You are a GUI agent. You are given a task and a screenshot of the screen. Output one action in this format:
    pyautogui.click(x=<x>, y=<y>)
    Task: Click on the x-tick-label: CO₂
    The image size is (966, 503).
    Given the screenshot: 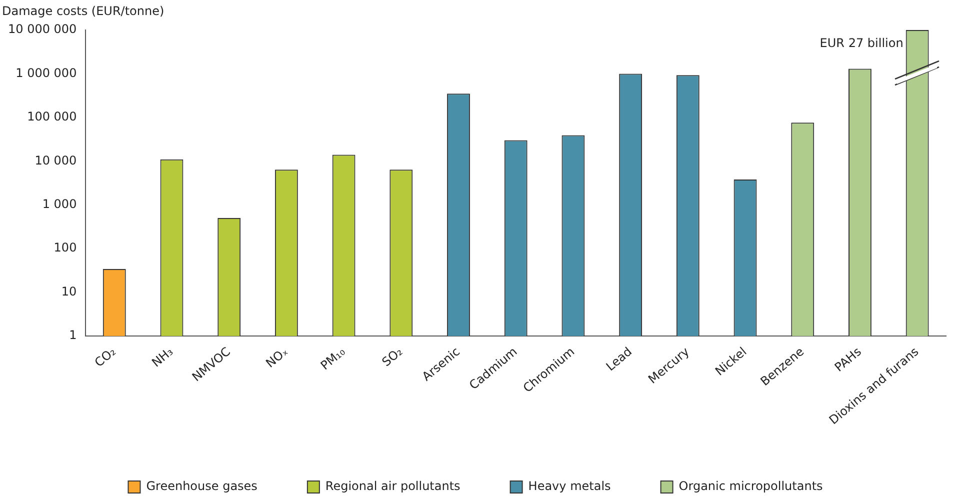 What is the action you would take?
    pyautogui.click(x=105, y=357)
    